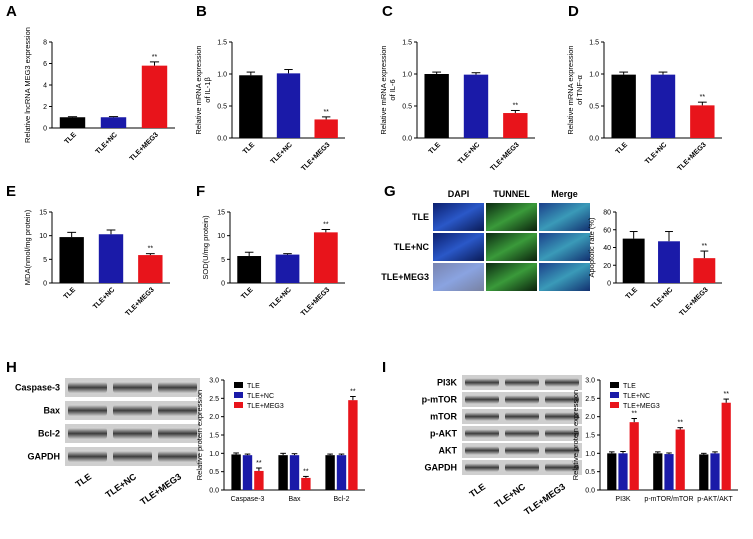  What do you see at coordinates (511, 194) in the screenshot?
I see `column-label: TUNNEL` at bounding box center [511, 194].